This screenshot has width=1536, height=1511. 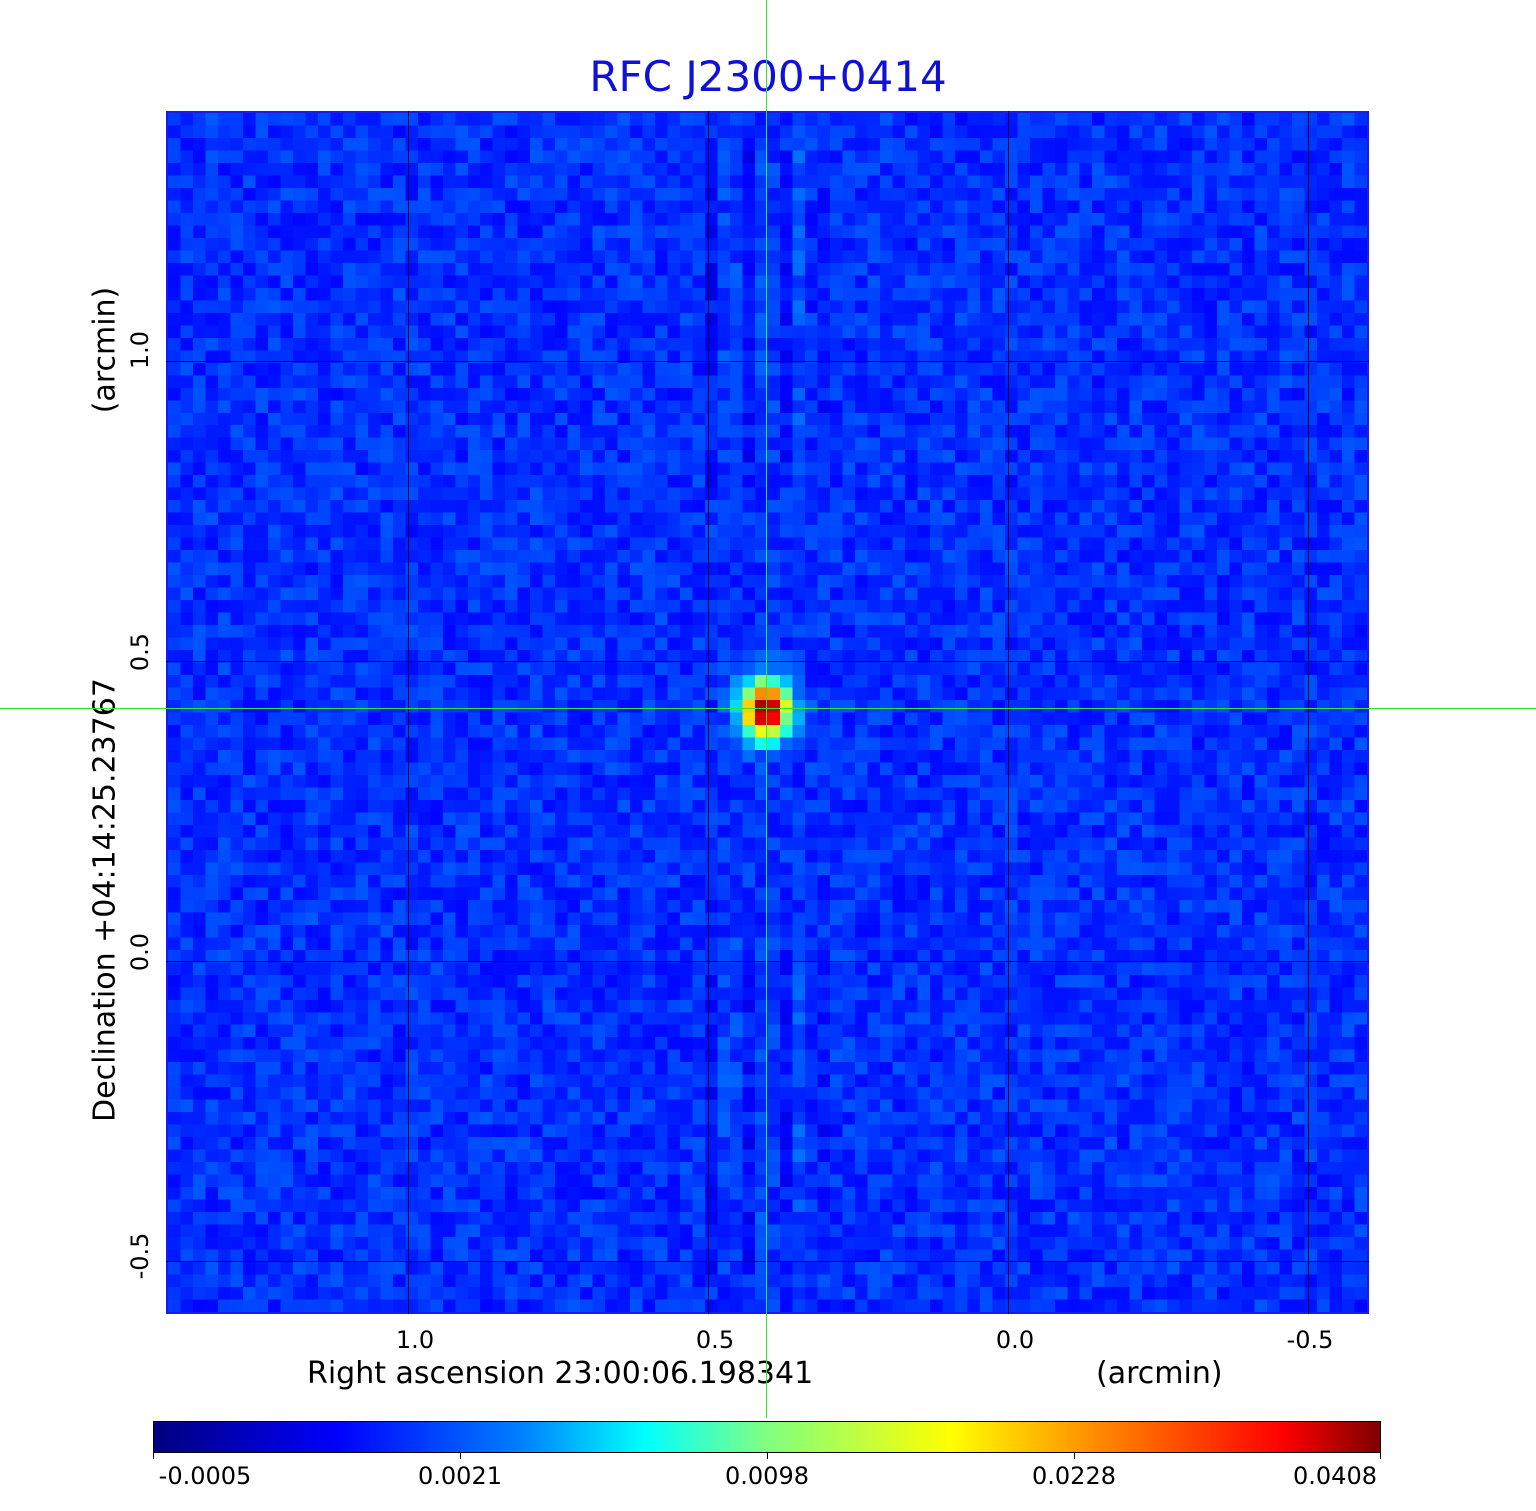 I want to click on x-tick-label: 1.0, so click(x=415, y=1340).